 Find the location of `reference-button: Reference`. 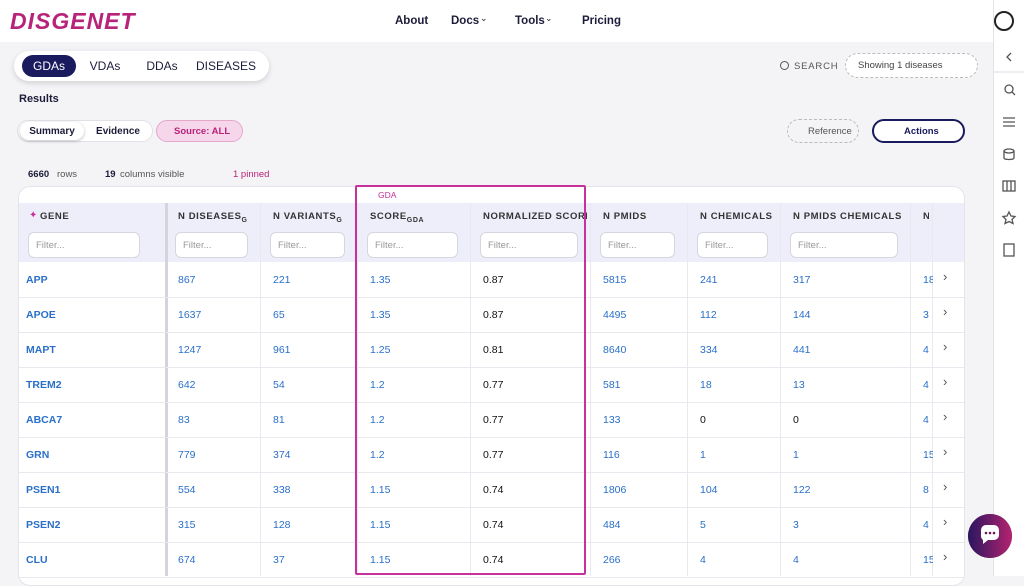

reference-button: Reference is located at coordinates (823, 131).